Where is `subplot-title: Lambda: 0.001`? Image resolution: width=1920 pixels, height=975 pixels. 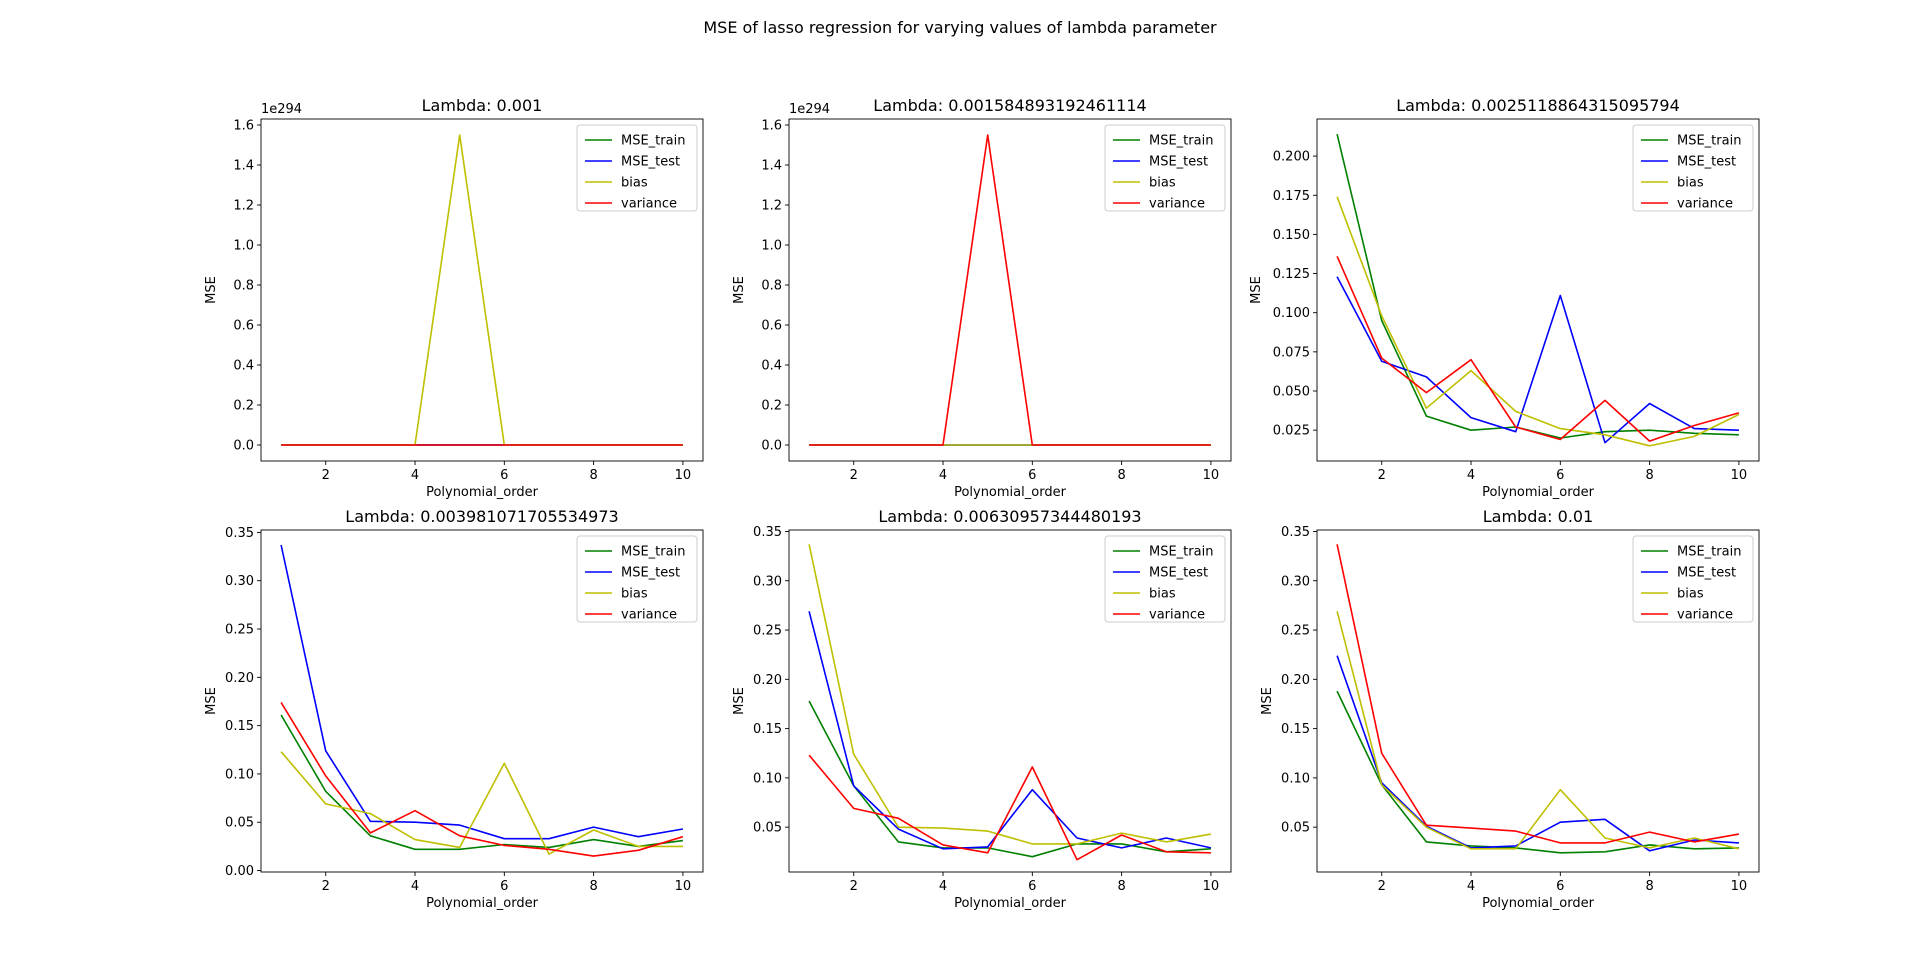 subplot-title: Lambda: 0.001 is located at coordinates (482, 105).